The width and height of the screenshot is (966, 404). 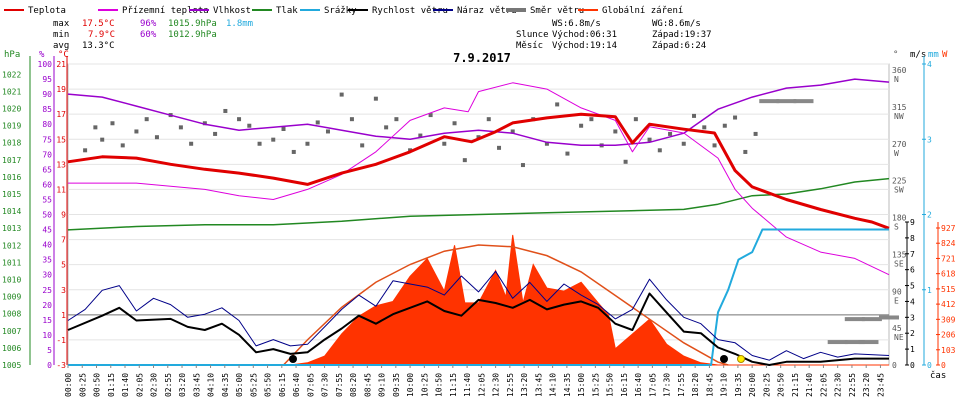 I want to click on y-tick-label-direction: 360, so click(x=899, y=70).